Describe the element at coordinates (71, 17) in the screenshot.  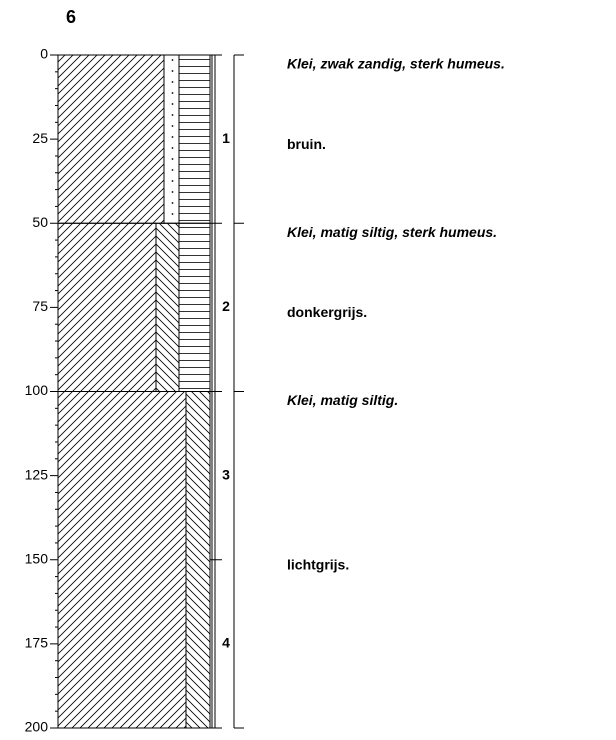
I see `title: 6` at that location.